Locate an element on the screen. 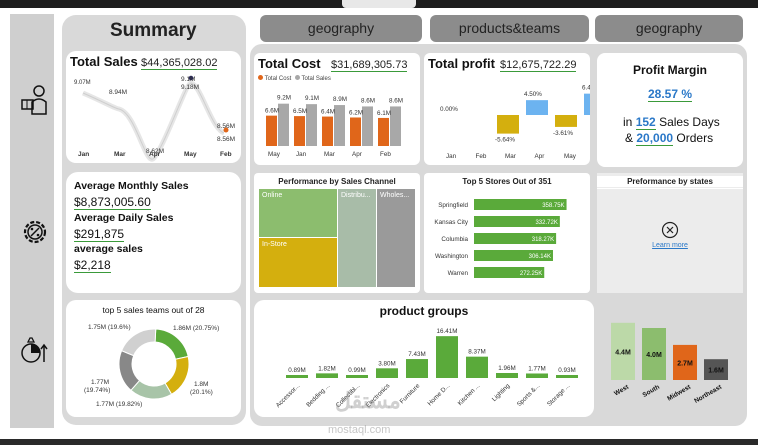 This screenshot has width=758, height=445. product-groups-title: product groups is located at coordinates (424, 311).